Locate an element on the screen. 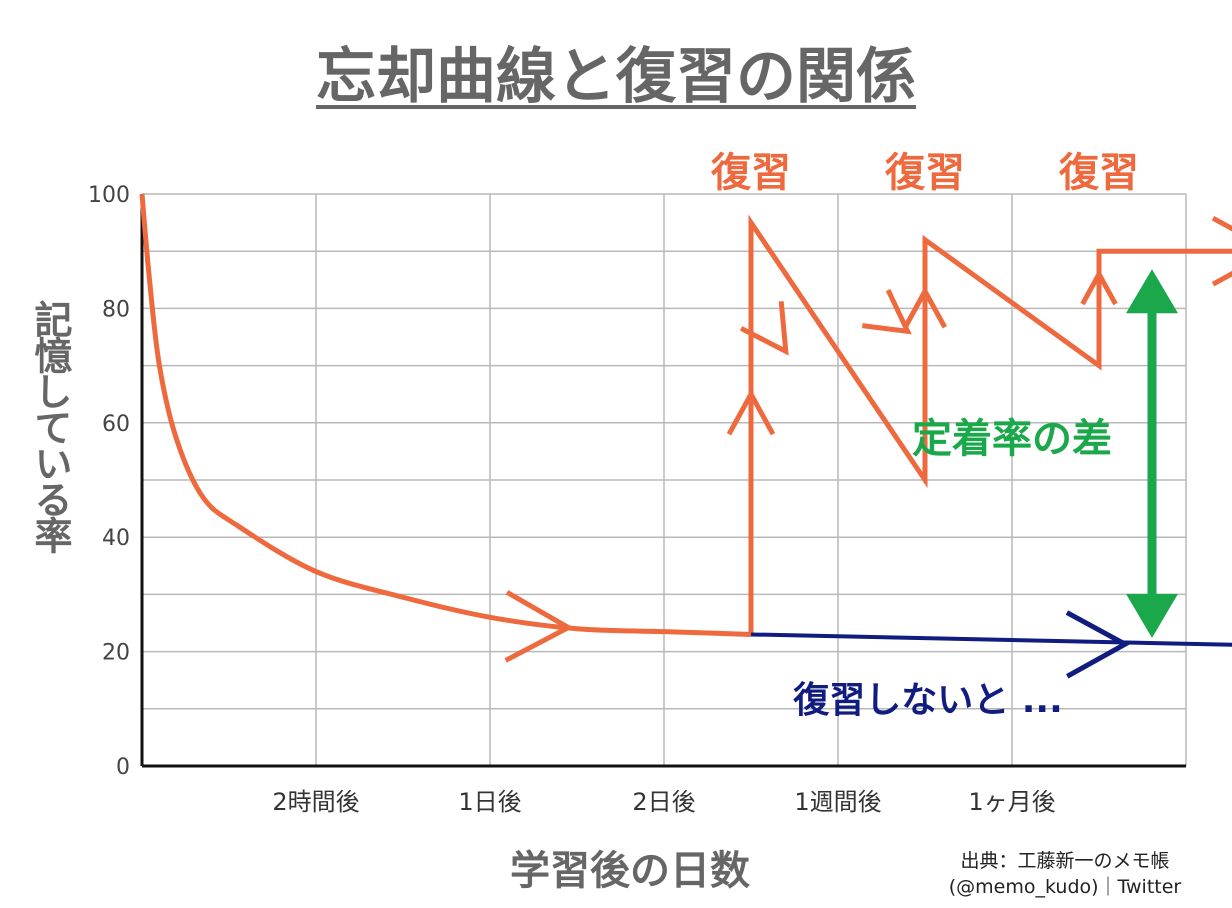 This screenshot has height=908, width=1232. x-tick-label: 2時間後 is located at coordinates (315, 802).